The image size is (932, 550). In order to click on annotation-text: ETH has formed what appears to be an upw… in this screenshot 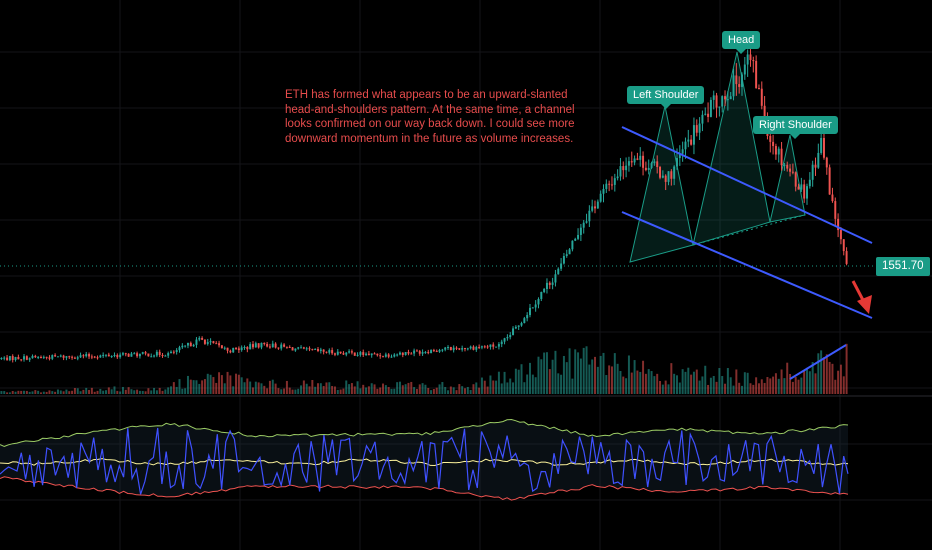, I will do `click(430, 117)`.